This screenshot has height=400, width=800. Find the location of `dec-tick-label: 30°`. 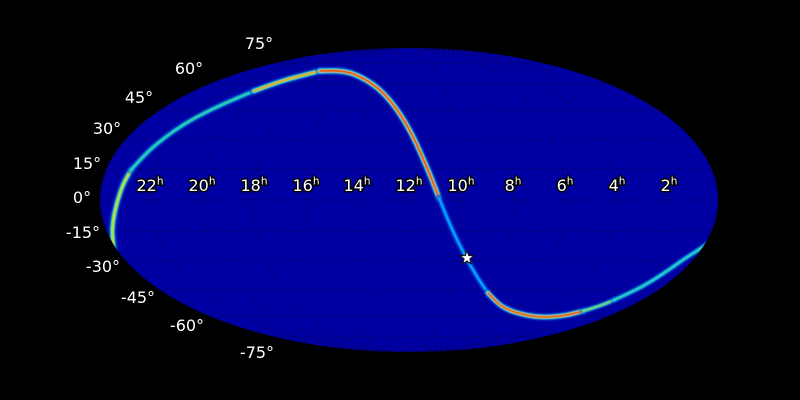

dec-tick-label: 30° is located at coordinates (107, 128).